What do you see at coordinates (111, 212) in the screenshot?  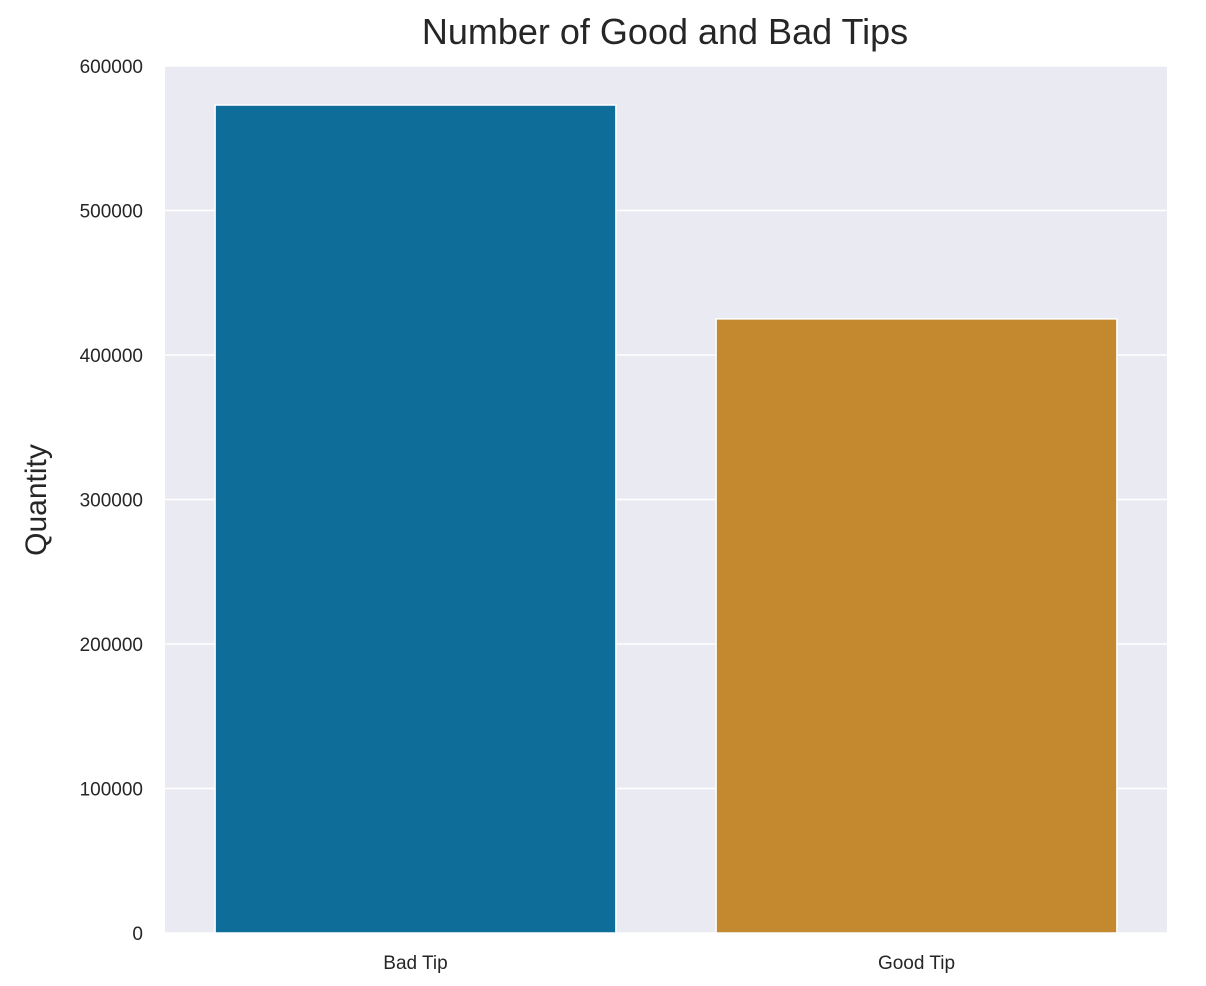 I see `y-tick-label: 500000` at bounding box center [111, 212].